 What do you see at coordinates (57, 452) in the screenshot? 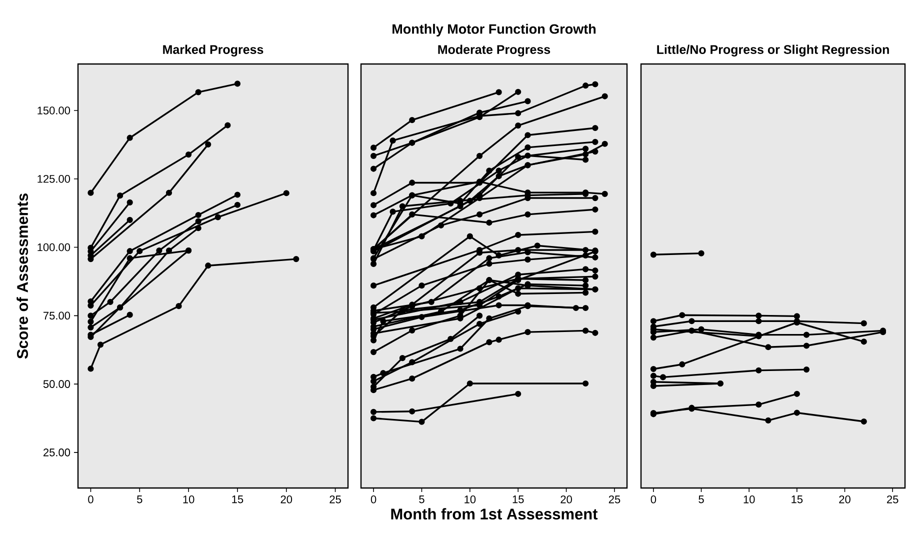
I see `y-tick-label: 25.00` at bounding box center [57, 452].